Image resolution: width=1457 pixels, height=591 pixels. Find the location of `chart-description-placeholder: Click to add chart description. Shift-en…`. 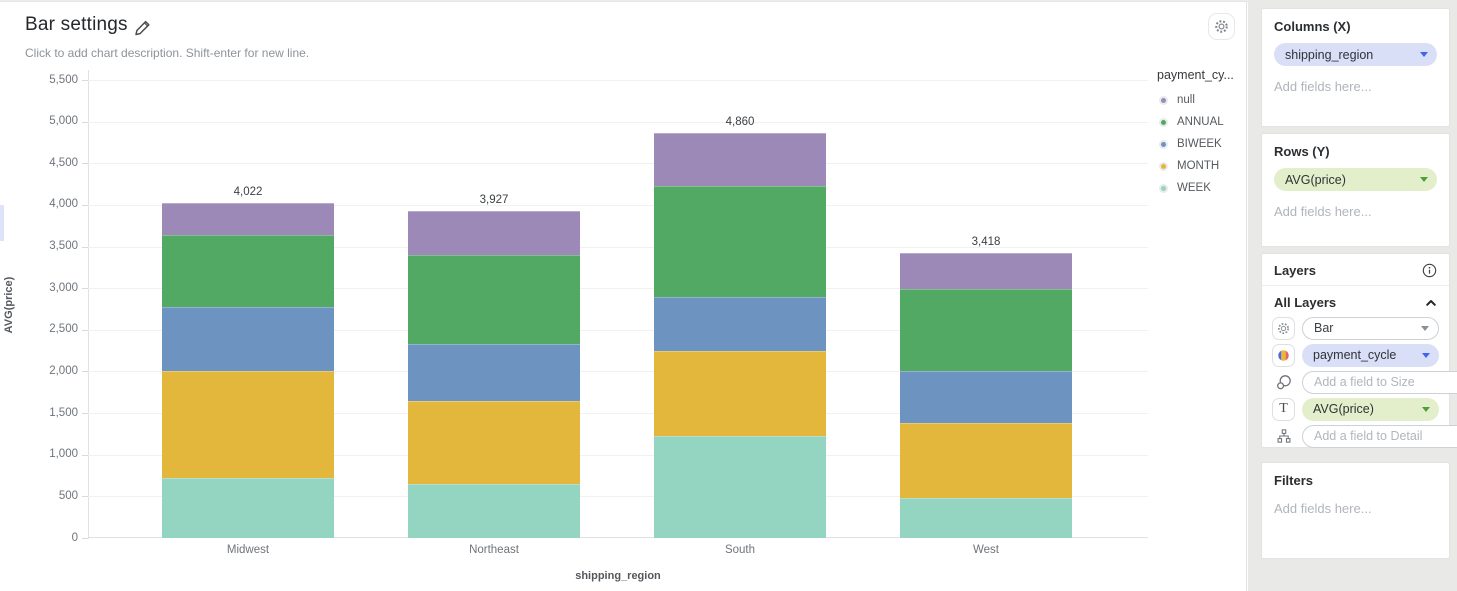

chart-description-placeholder: Click to add chart description. Shift-en… is located at coordinates (167, 53).